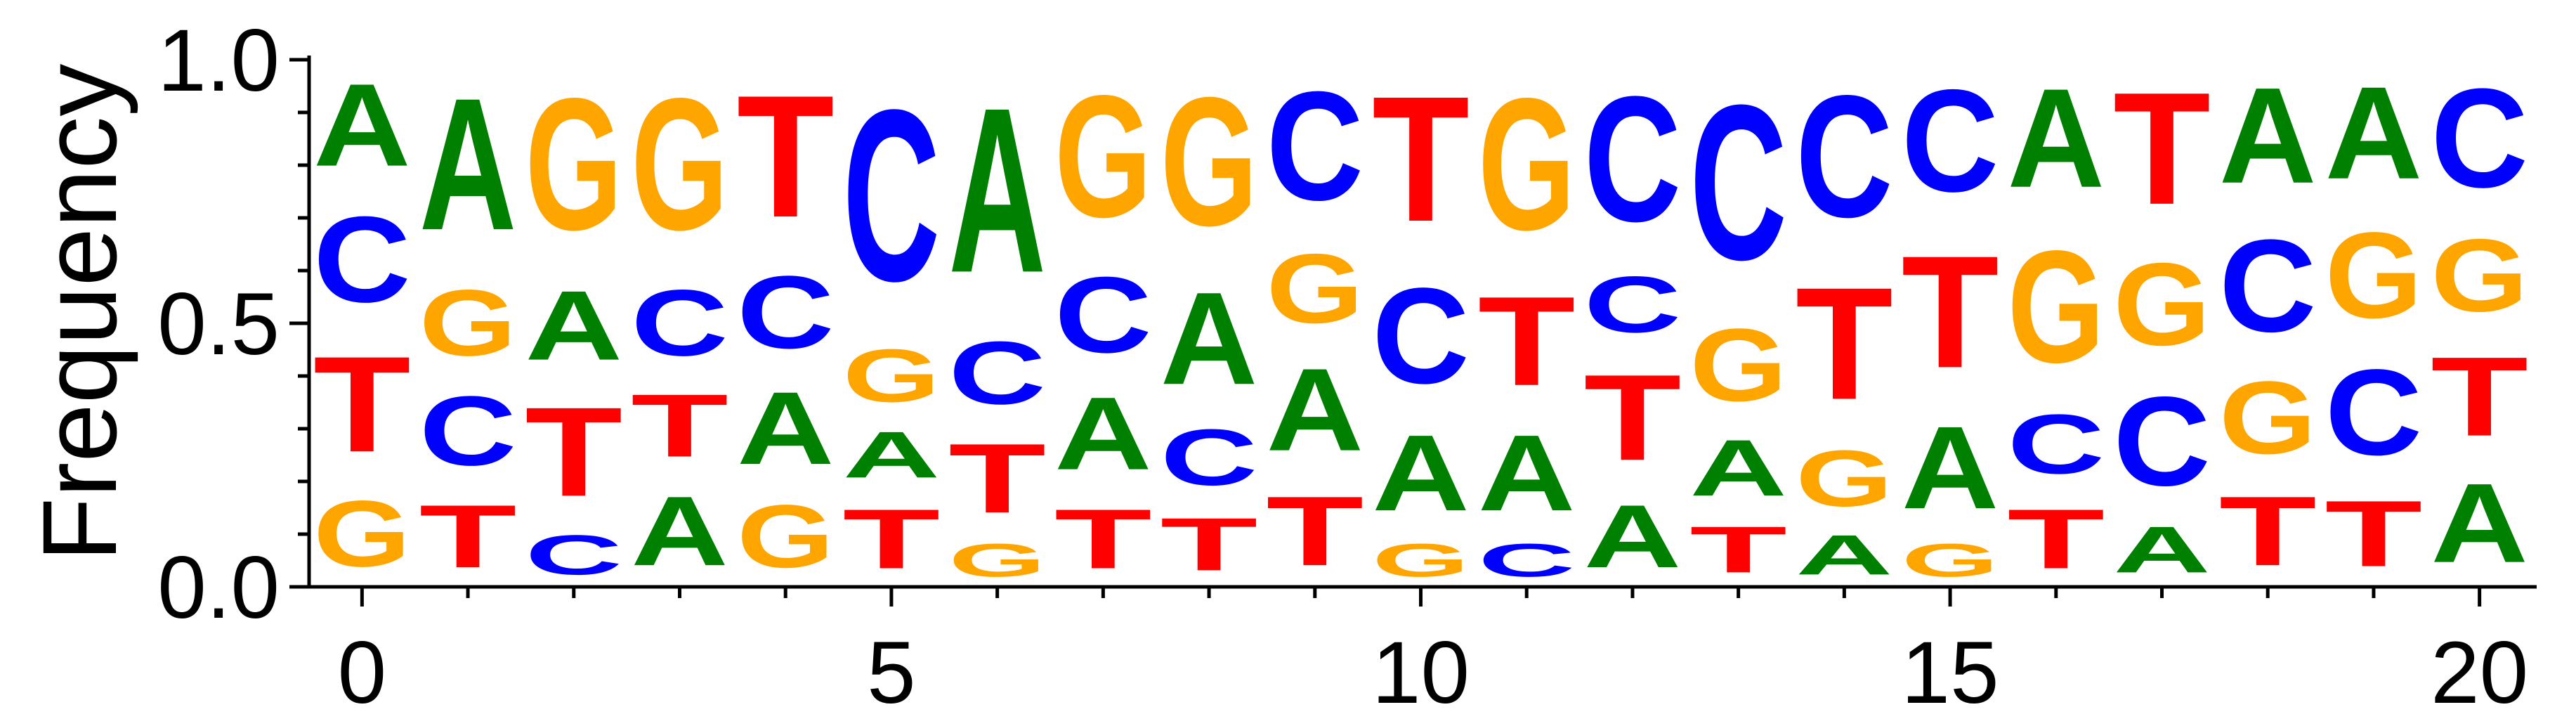 The height and width of the screenshot is (726, 2576). I want to click on x-tick-label: 15, so click(1951, 673).